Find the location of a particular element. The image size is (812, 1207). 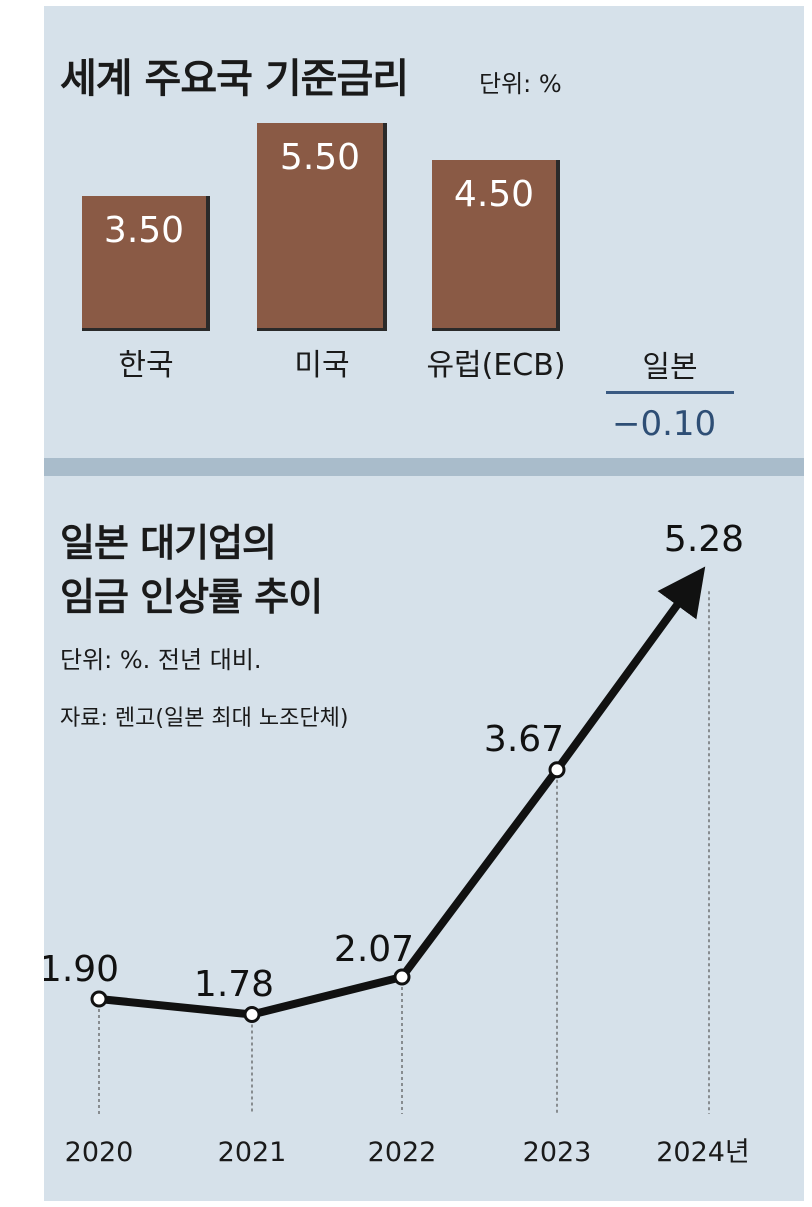

line-chart-title-line1: 일본 대기업의 is located at coordinates (168, 543).